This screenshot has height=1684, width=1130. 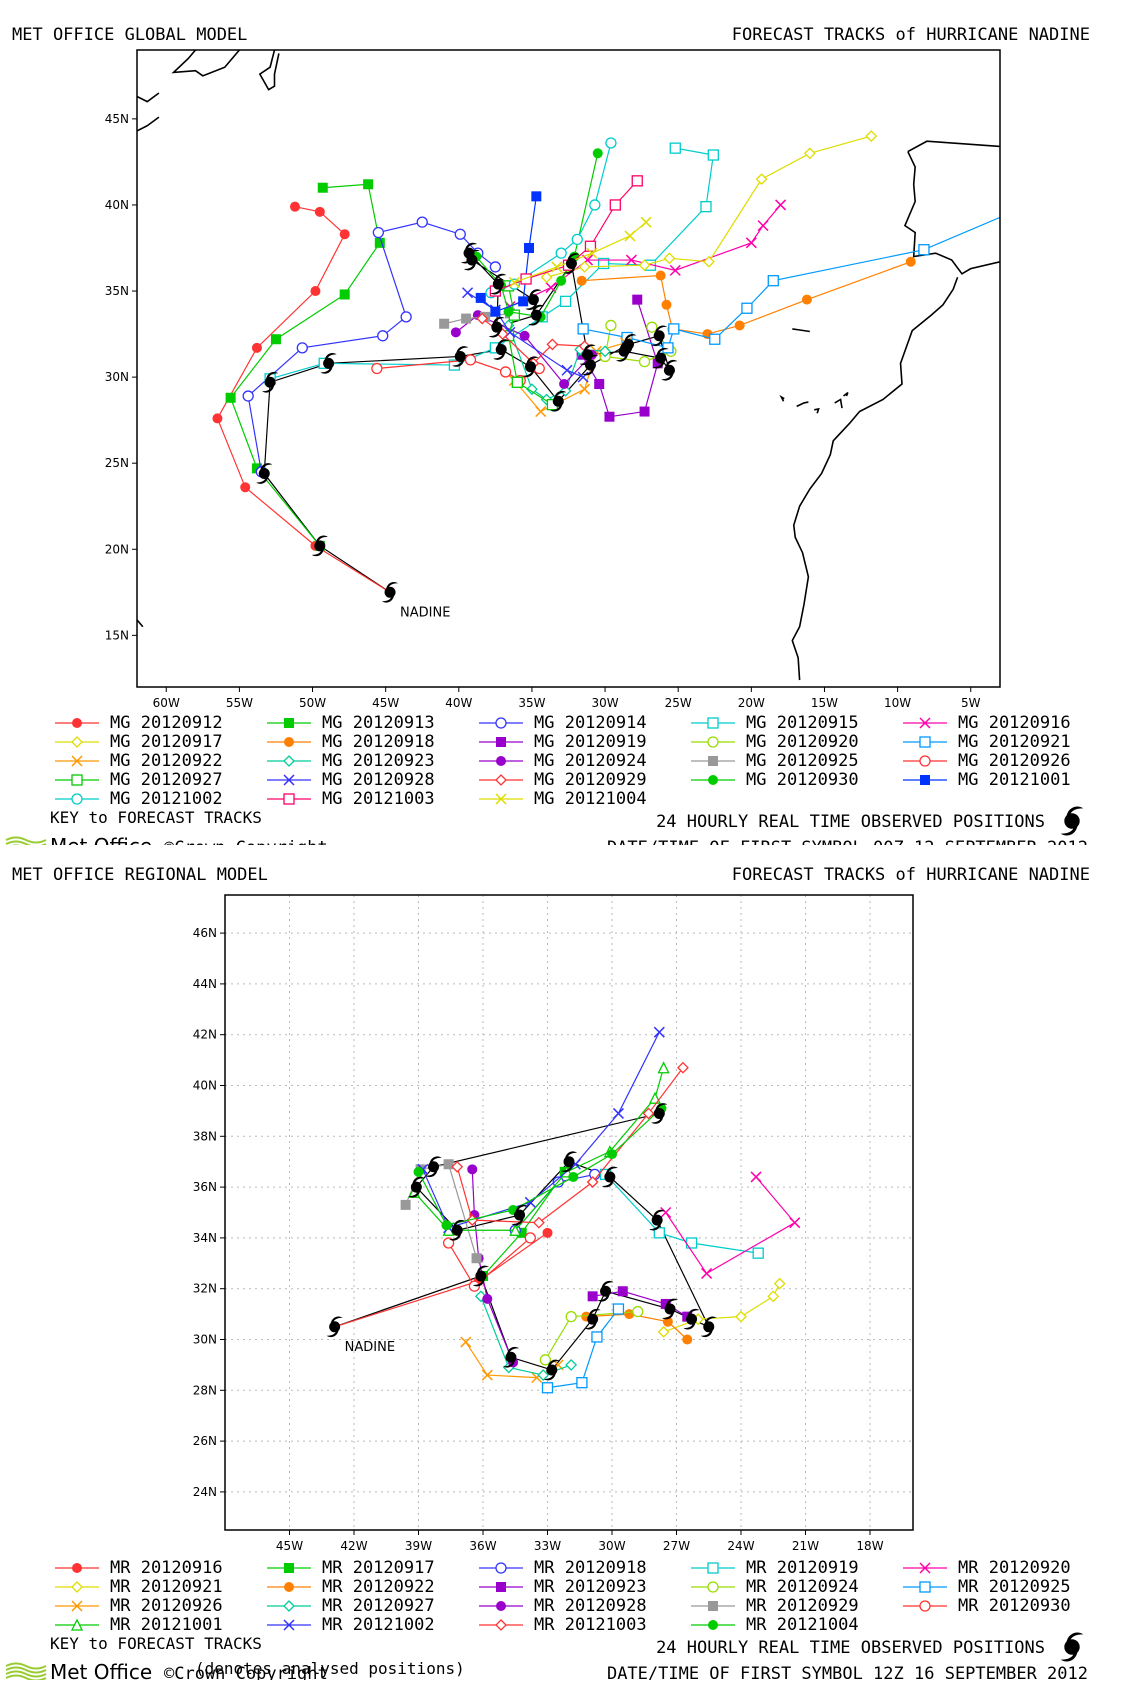 I want to click on x-tick-label: 60W, so click(x=166, y=703).